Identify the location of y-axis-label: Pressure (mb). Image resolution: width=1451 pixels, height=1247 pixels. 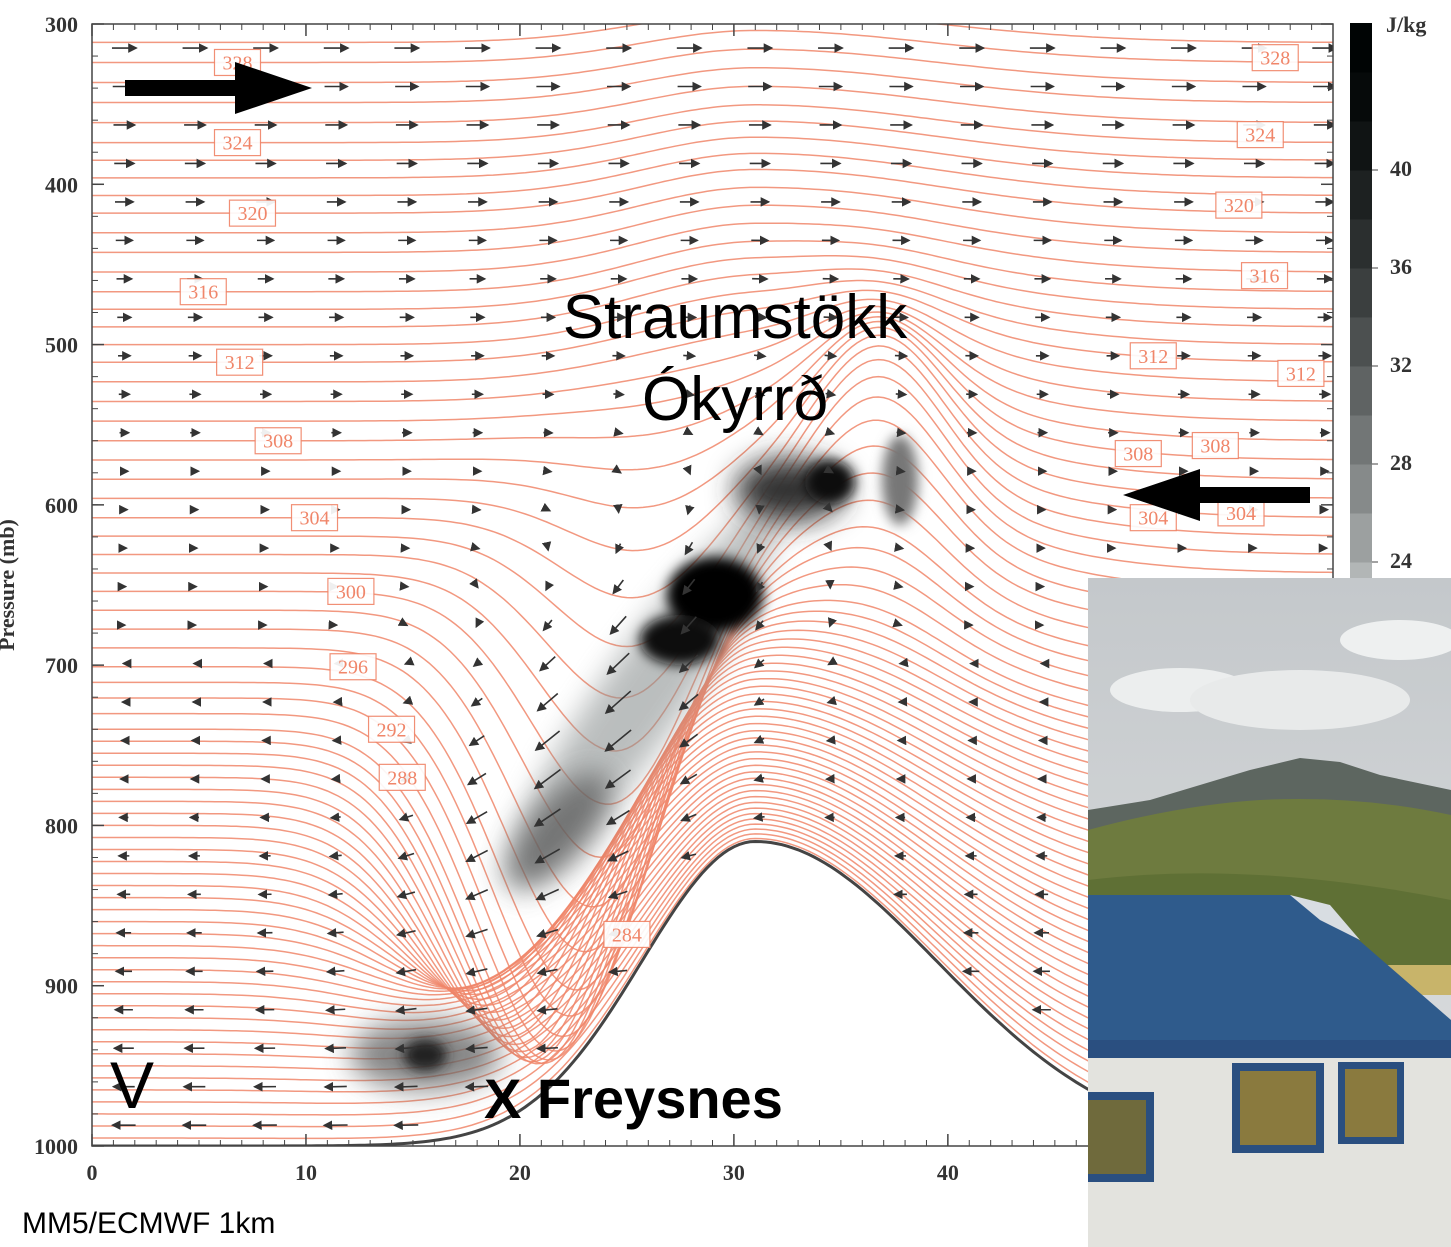
(9, 585).